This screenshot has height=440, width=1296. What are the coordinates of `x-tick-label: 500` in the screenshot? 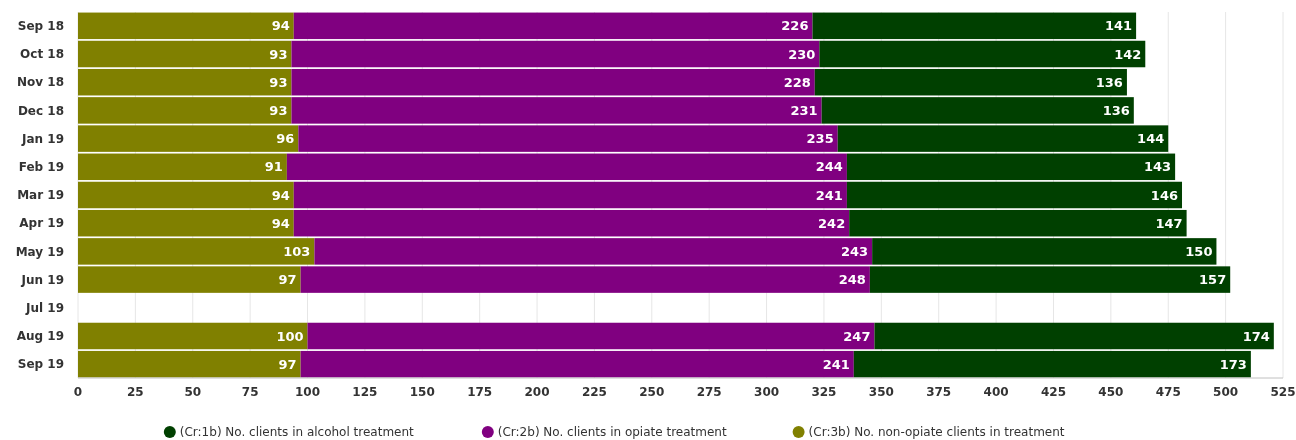 It's located at (1226, 392).